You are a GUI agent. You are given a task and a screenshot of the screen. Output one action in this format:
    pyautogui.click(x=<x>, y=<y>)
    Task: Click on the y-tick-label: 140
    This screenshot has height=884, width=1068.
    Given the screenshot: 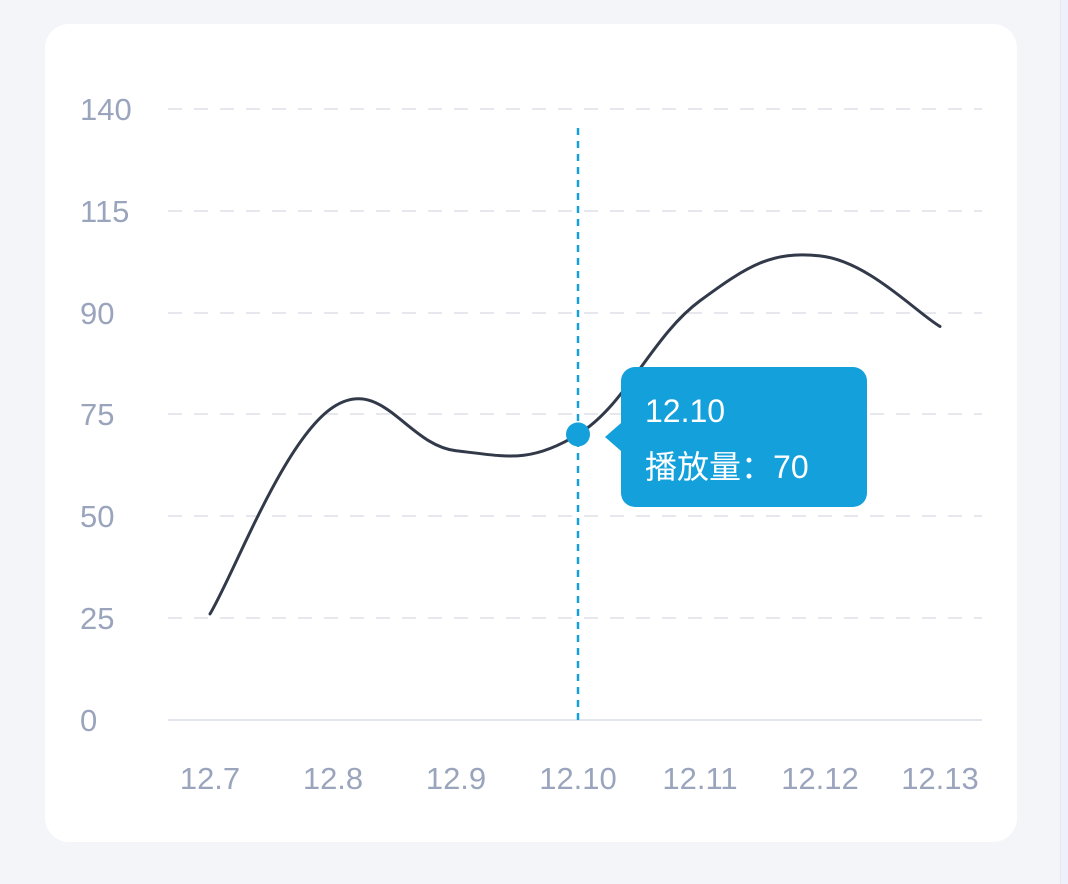 What is the action you would take?
    pyautogui.click(x=106, y=109)
    